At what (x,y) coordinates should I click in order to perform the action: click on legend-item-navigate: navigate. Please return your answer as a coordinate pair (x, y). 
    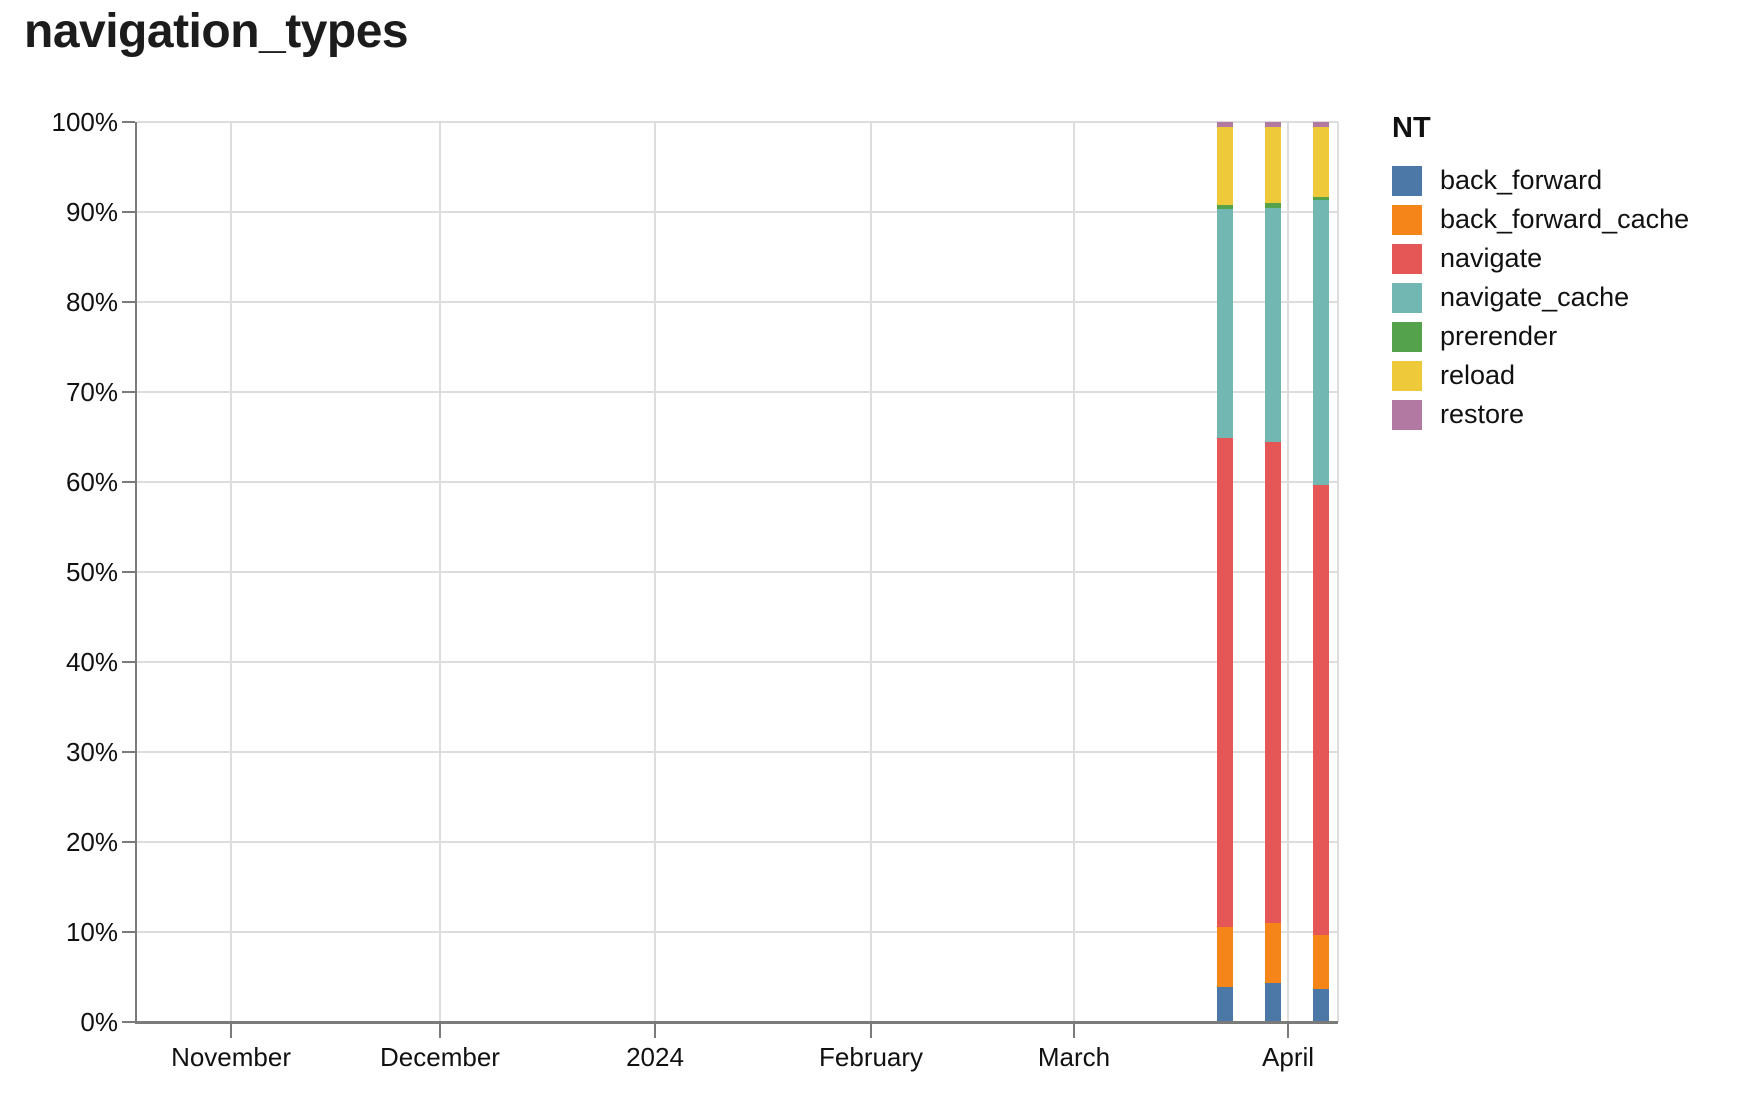
    Looking at the image, I should click on (1540, 258).